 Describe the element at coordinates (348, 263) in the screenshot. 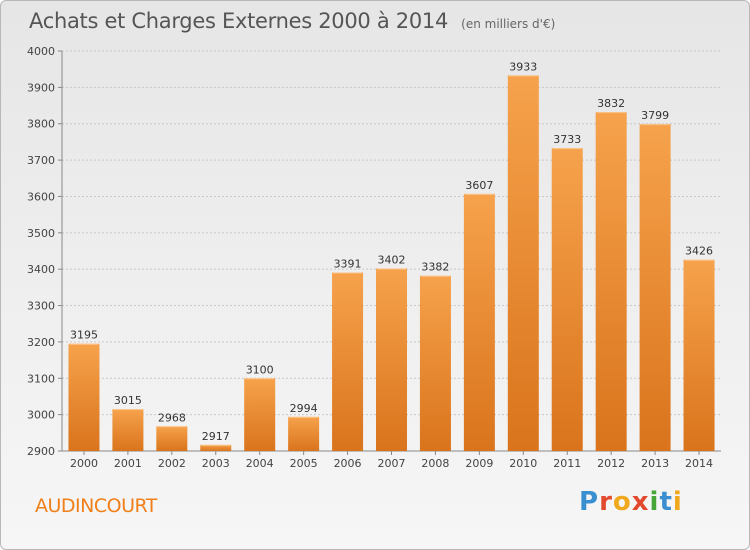

I see `value-label: 3391` at that location.